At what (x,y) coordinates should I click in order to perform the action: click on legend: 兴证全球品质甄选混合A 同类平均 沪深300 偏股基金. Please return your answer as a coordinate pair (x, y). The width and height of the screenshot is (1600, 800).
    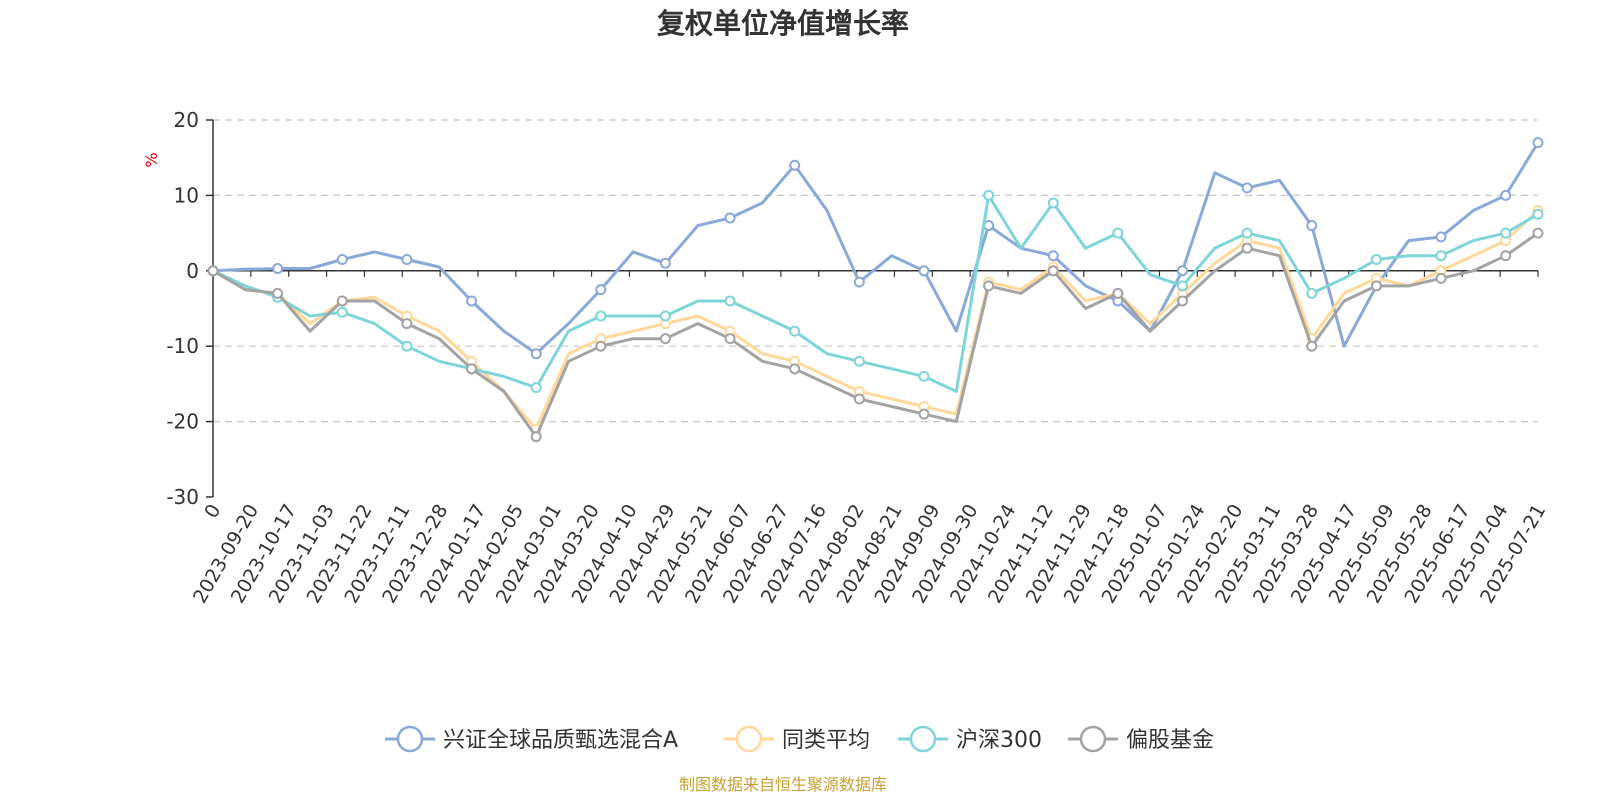
    Looking at the image, I should click on (799, 739).